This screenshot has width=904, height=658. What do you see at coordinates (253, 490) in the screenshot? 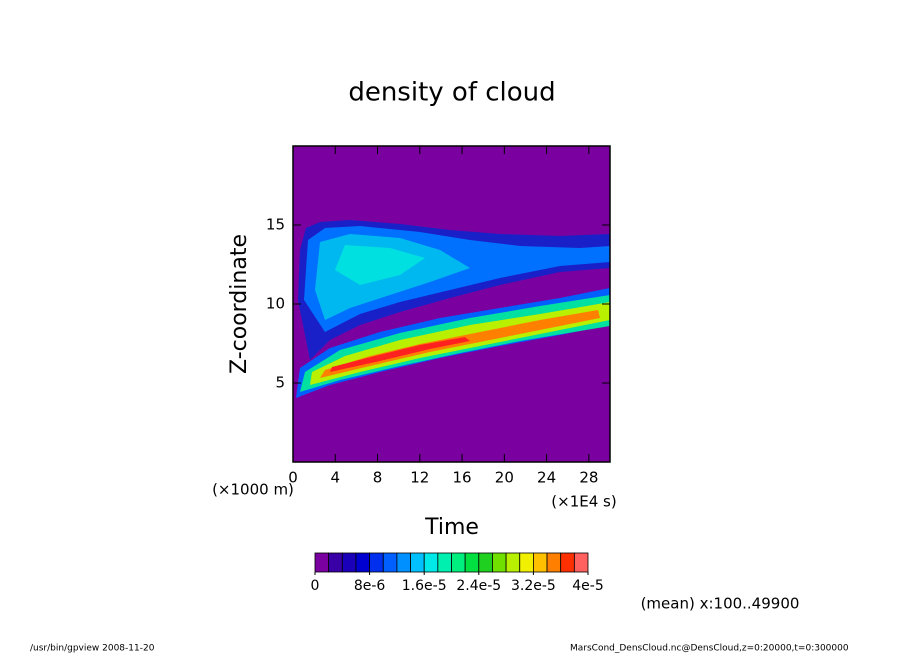
I see `y-axis-unit: (×1000 m)` at bounding box center [253, 490].